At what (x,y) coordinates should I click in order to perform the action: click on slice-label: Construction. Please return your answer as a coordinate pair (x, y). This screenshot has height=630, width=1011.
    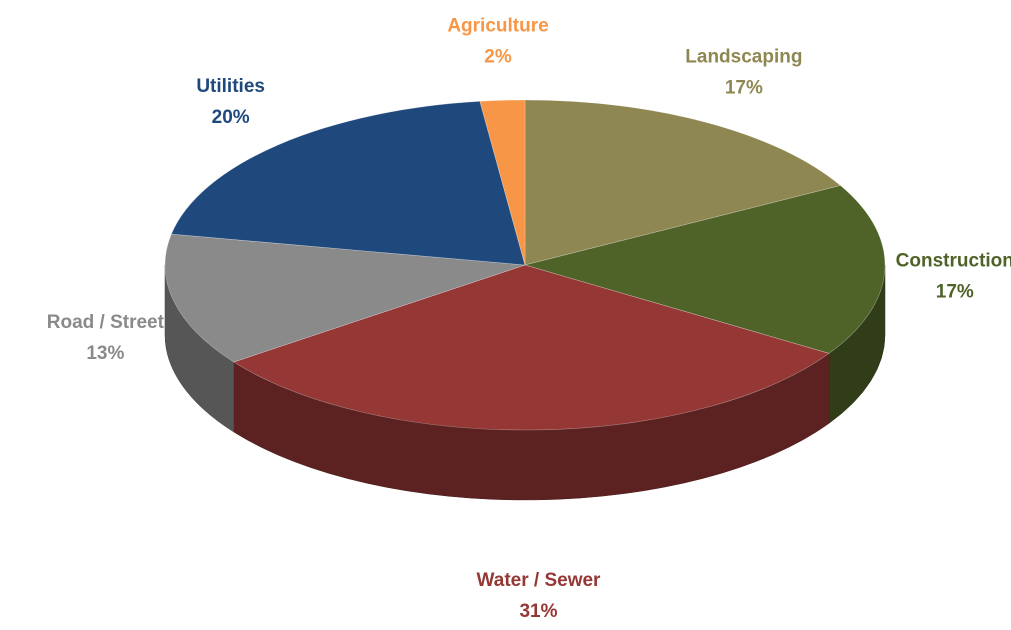
    Looking at the image, I should click on (953, 260).